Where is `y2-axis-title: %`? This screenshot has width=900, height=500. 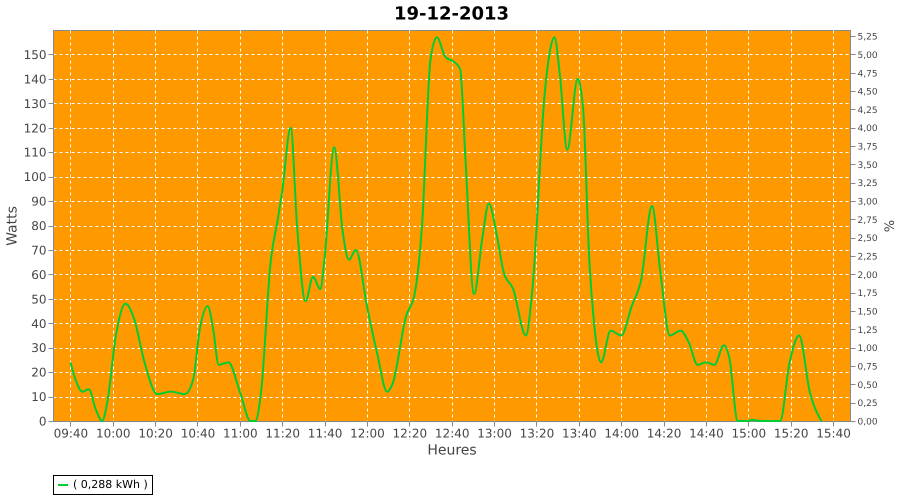
y2-axis-title: % is located at coordinates (888, 226).